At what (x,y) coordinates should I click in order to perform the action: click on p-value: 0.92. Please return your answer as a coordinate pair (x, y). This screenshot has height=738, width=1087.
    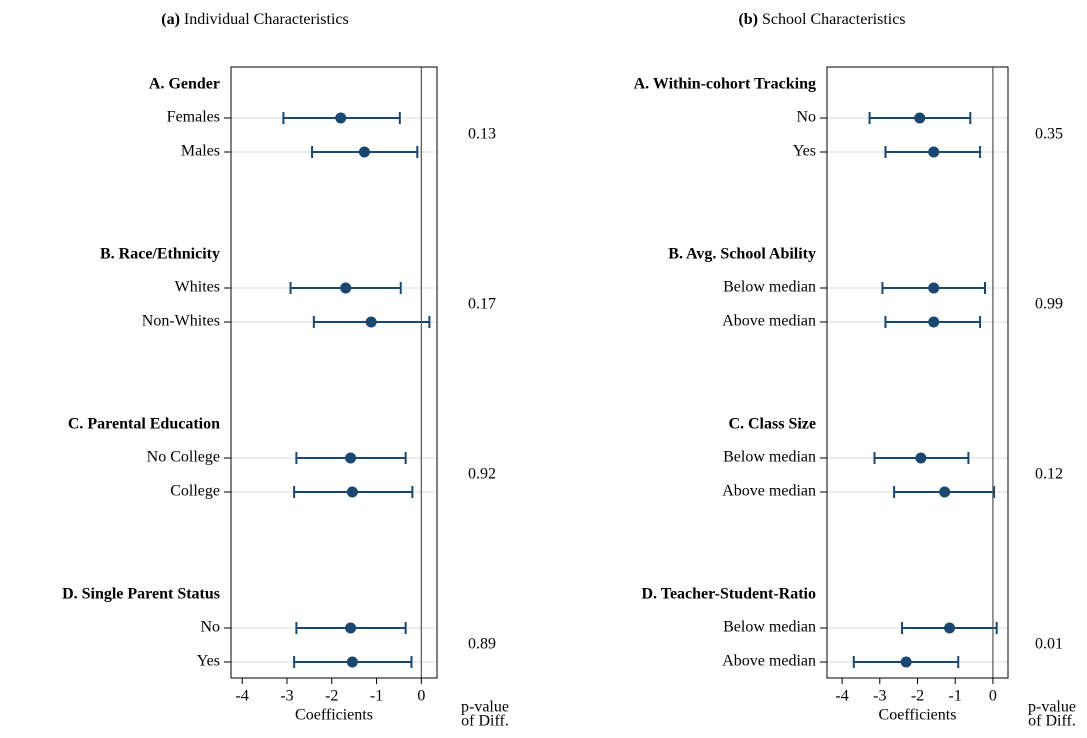
    Looking at the image, I should click on (482, 474).